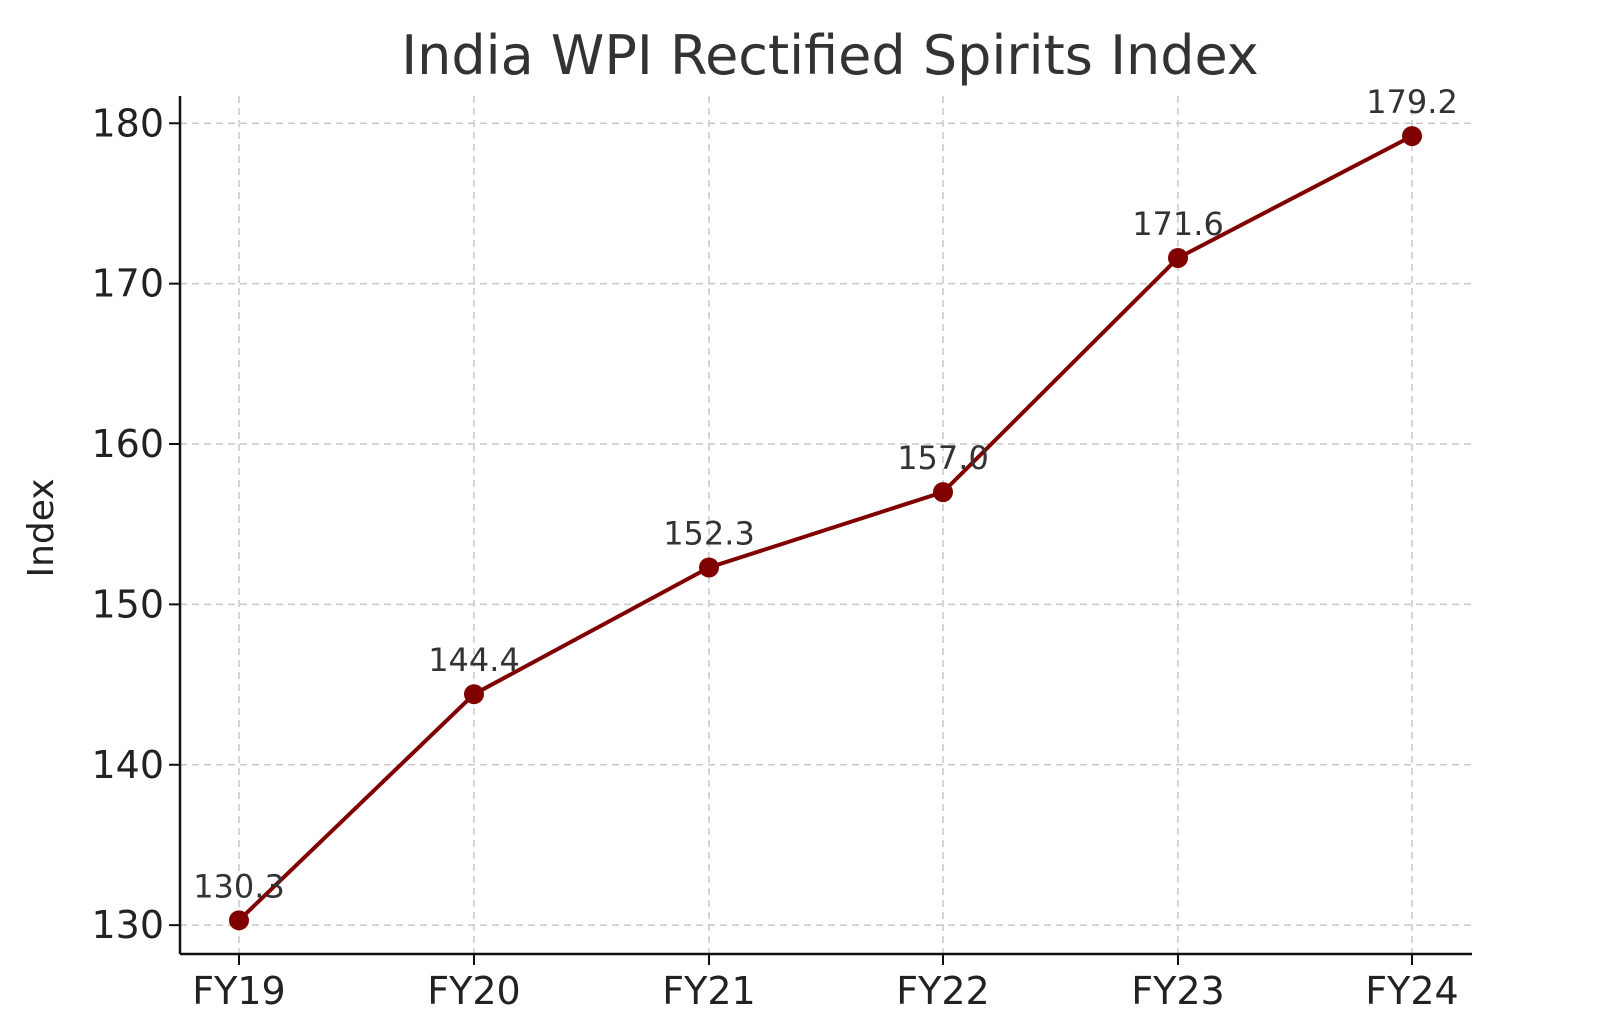  What do you see at coordinates (943, 458) in the screenshot?
I see `data-label: 157.0` at bounding box center [943, 458].